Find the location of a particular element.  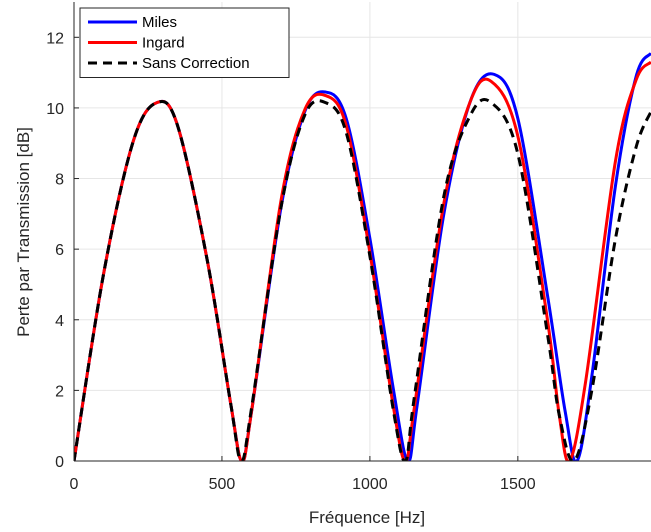

y-axis-title: Perte par Transmission [dB] is located at coordinates (23, 232).